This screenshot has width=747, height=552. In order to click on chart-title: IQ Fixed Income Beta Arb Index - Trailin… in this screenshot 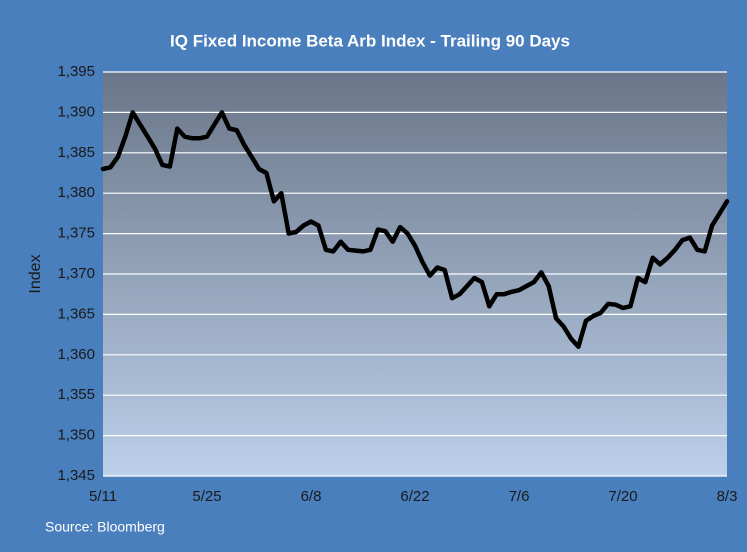, I will do `click(370, 40)`.